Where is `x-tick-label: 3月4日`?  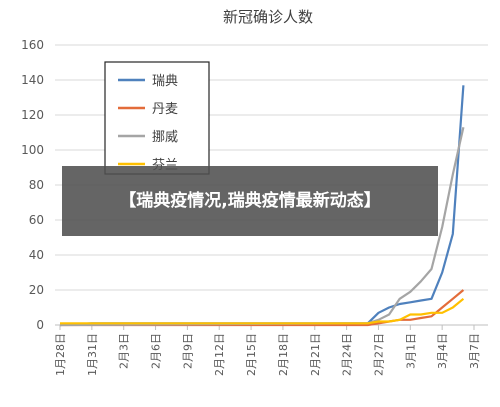 x-tick-label: 3月4日 is located at coordinates (442, 351).